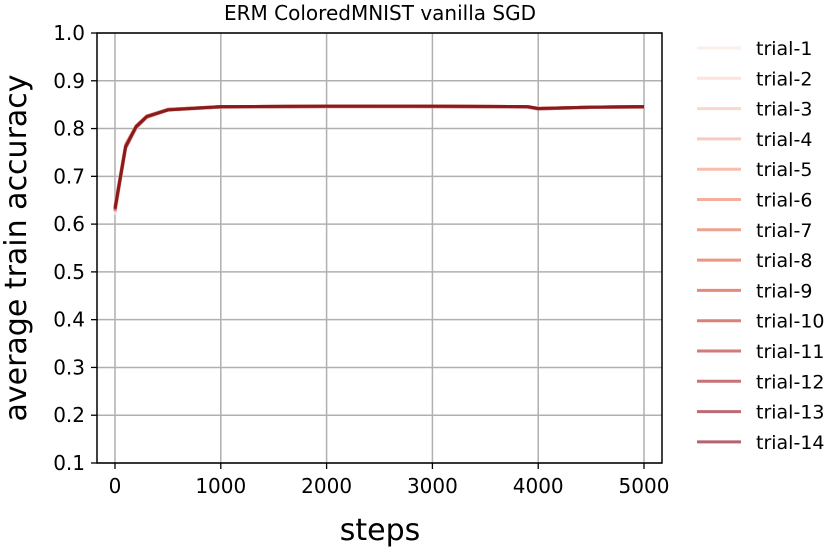 Image resolution: width=830 pixels, height=548 pixels. Describe the element at coordinates (69, 415) in the screenshot. I see `y-tick-label: 0.2` at that location.